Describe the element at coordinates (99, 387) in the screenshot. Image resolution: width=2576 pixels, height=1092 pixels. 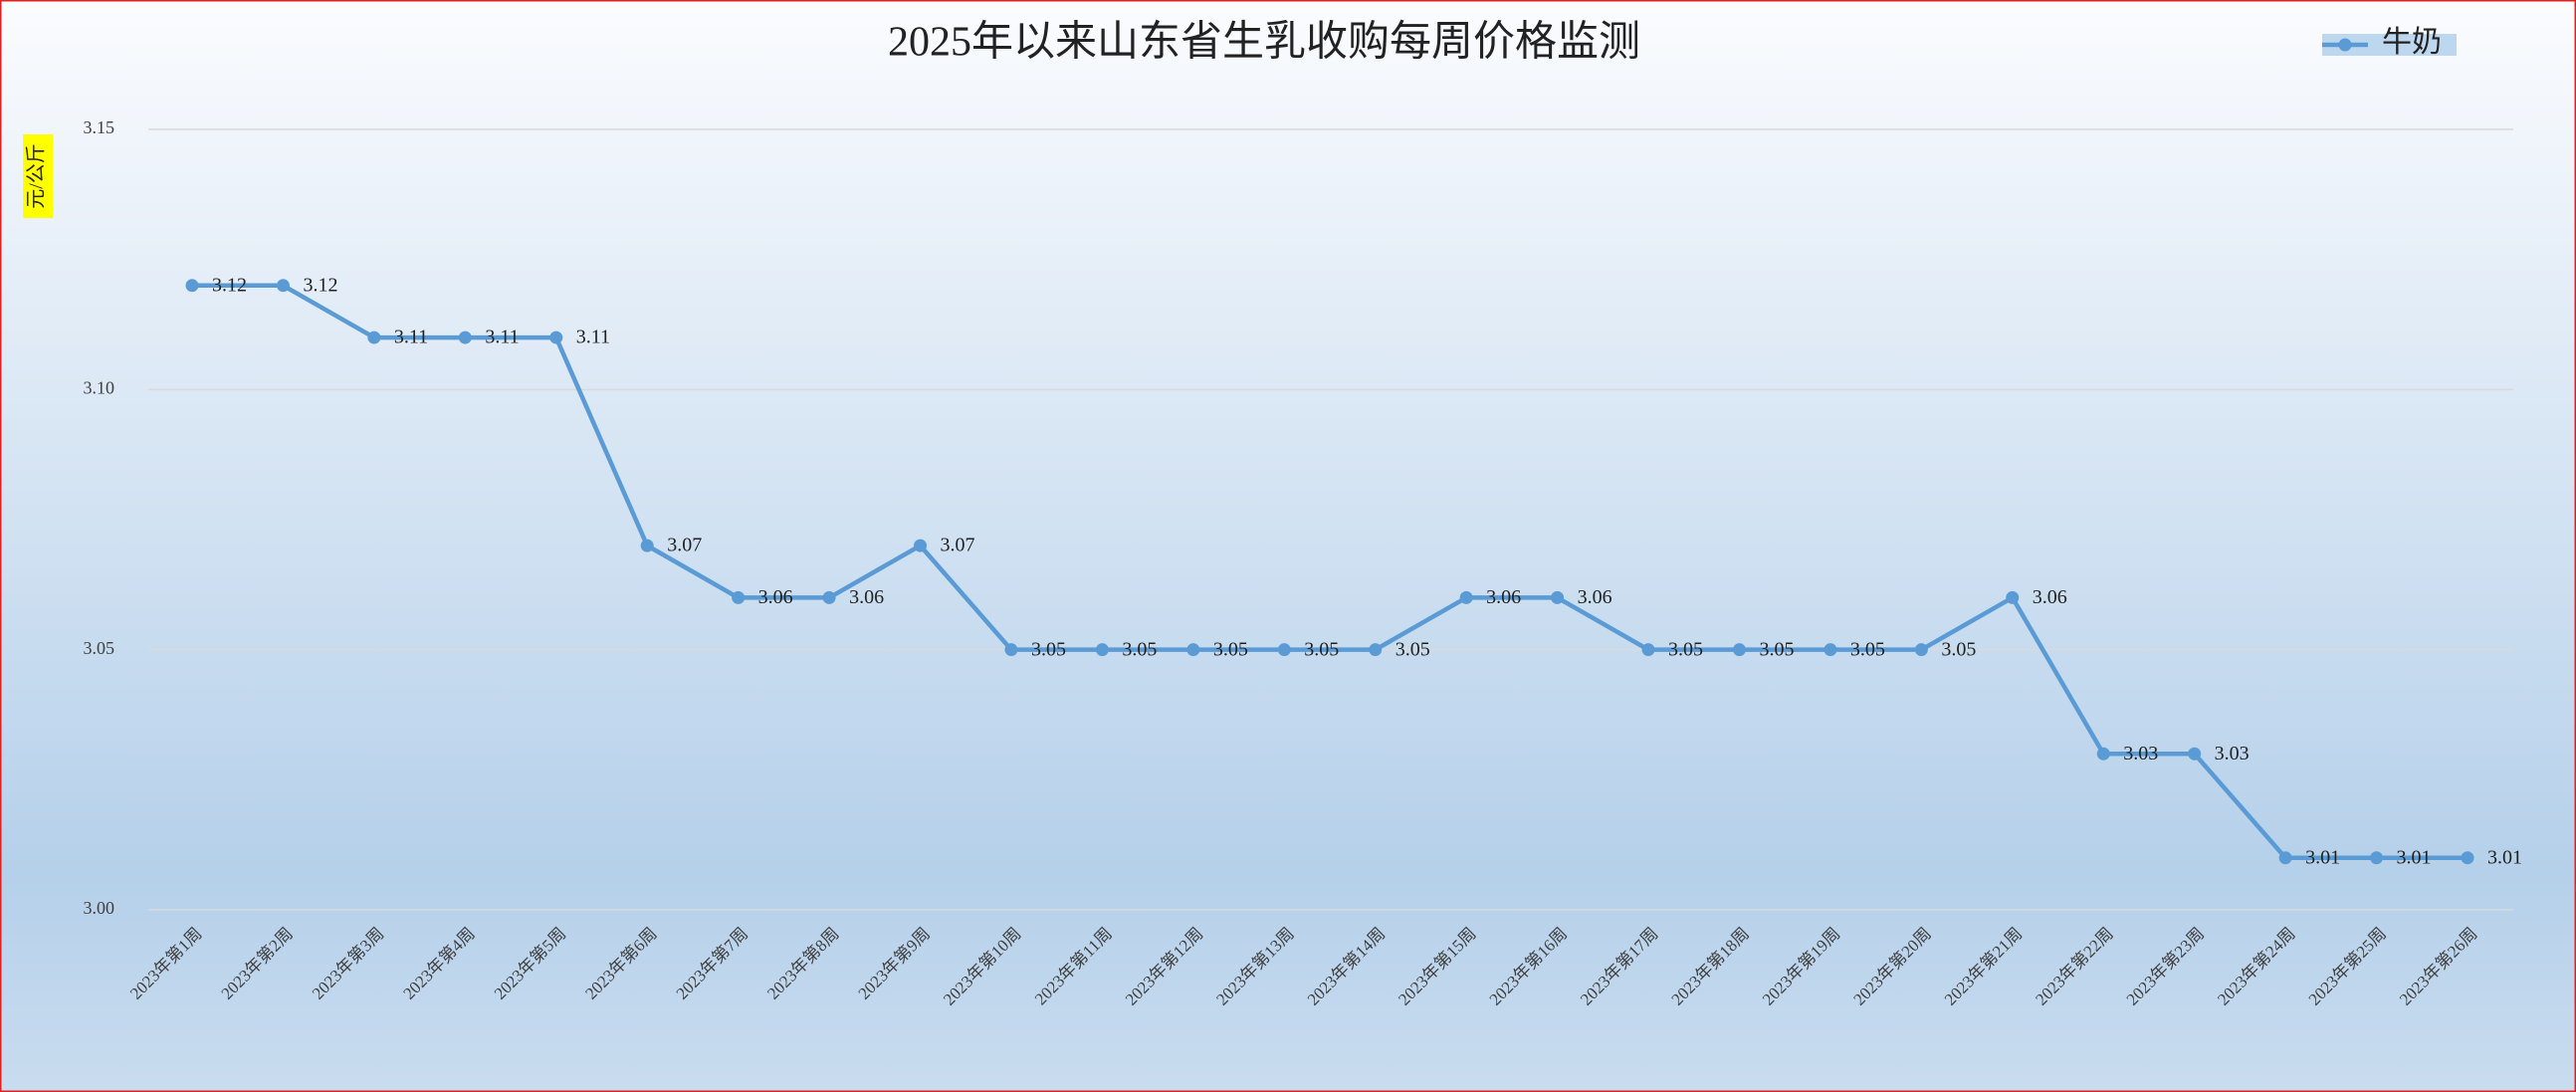
I see `y-tick-label: 3.10` at that location.